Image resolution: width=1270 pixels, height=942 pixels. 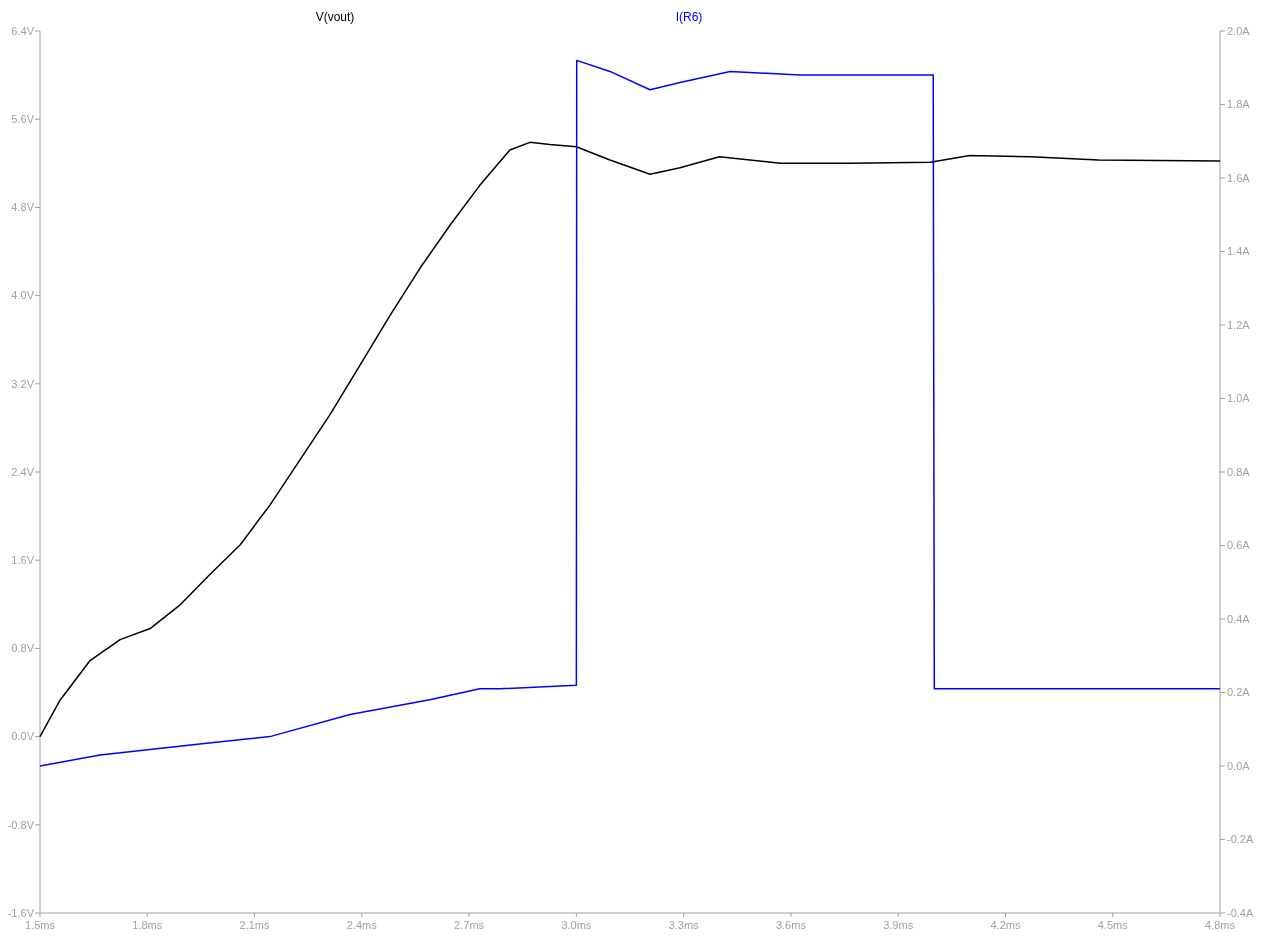 What do you see at coordinates (1239, 30) in the screenshot?
I see `y2-tick-label: 2.0A` at bounding box center [1239, 30].